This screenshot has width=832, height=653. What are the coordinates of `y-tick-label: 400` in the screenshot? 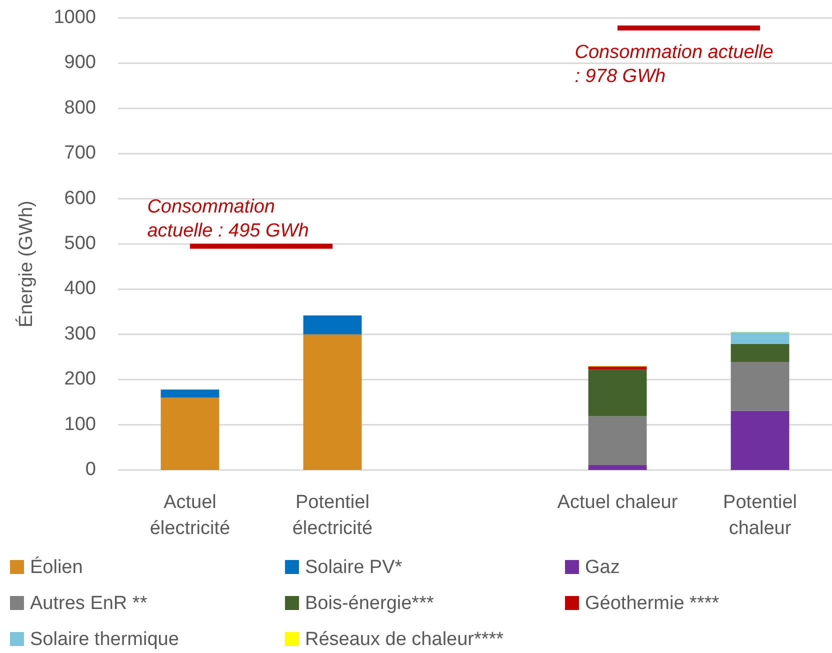 It's located at (80, 289).